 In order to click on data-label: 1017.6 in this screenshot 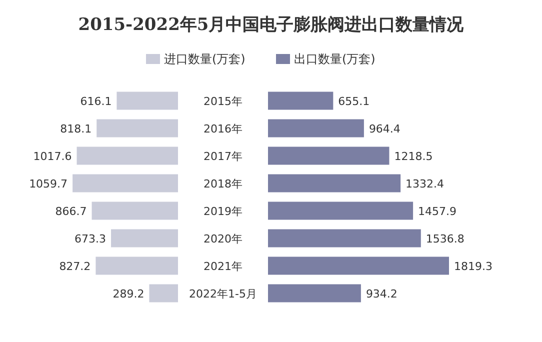, I will do `click(52, 156)`.